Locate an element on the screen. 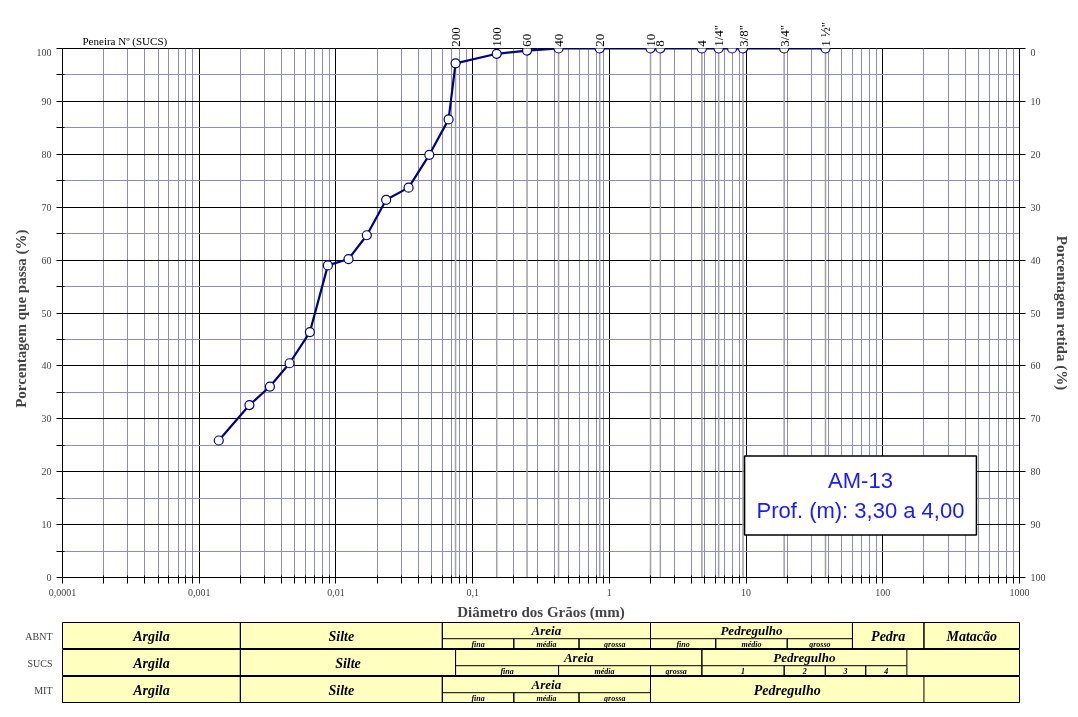 The image size is (1078, 717). y-tick-label: 20 is located at coordinates (46, 472).